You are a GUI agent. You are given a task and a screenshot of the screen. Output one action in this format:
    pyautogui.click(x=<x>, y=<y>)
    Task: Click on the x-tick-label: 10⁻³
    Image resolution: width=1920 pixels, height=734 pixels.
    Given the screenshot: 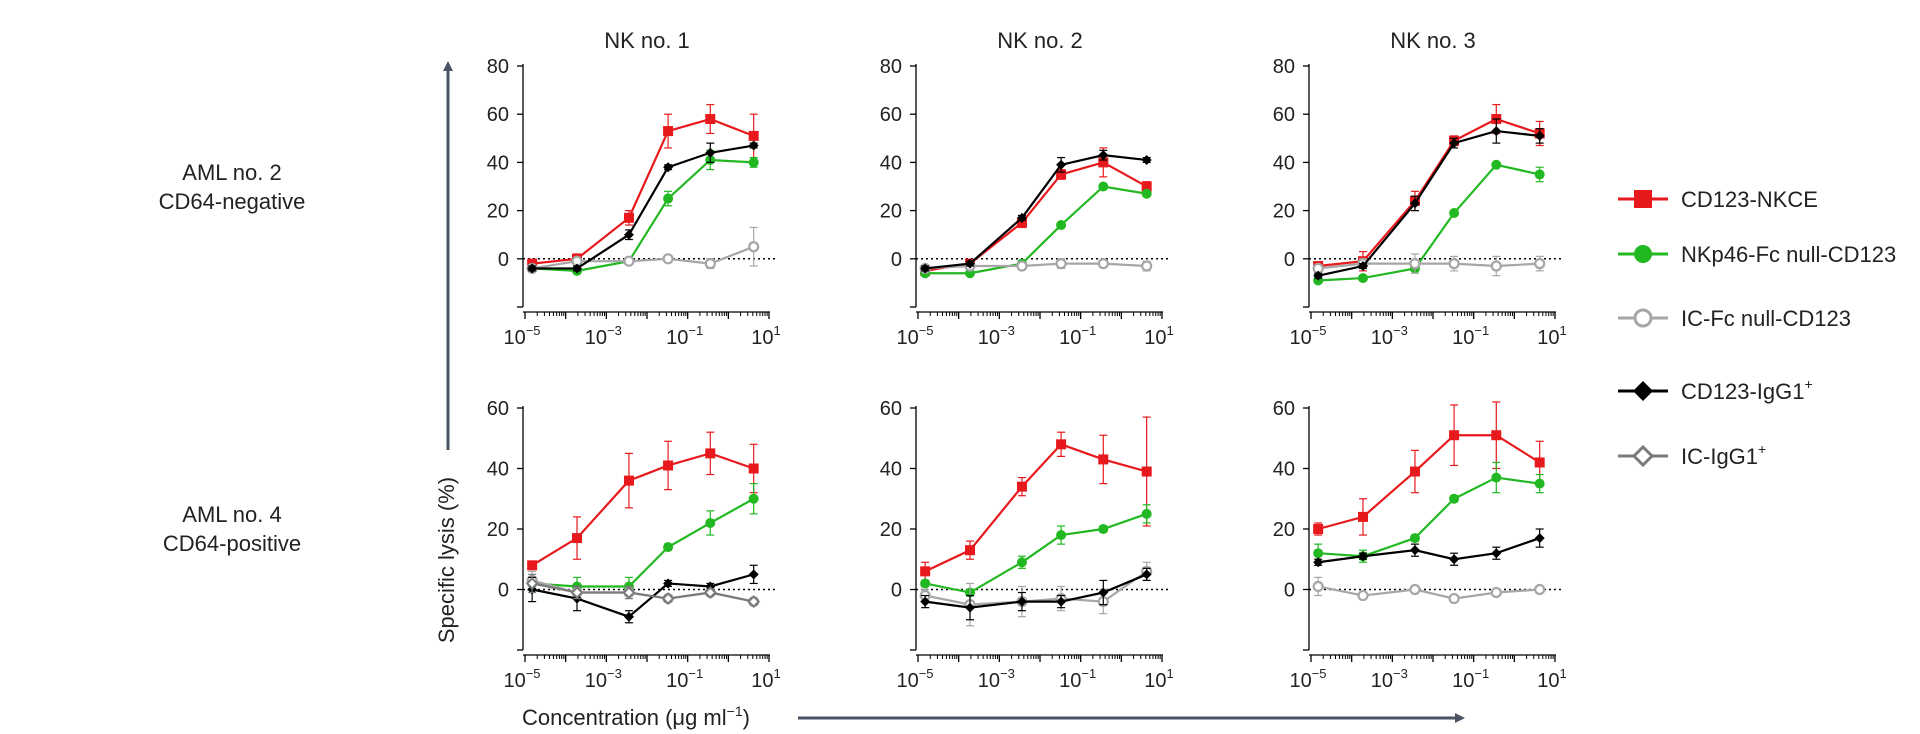 What is the action you would take?
    pyautogui.click(x=1389, y=679)
    